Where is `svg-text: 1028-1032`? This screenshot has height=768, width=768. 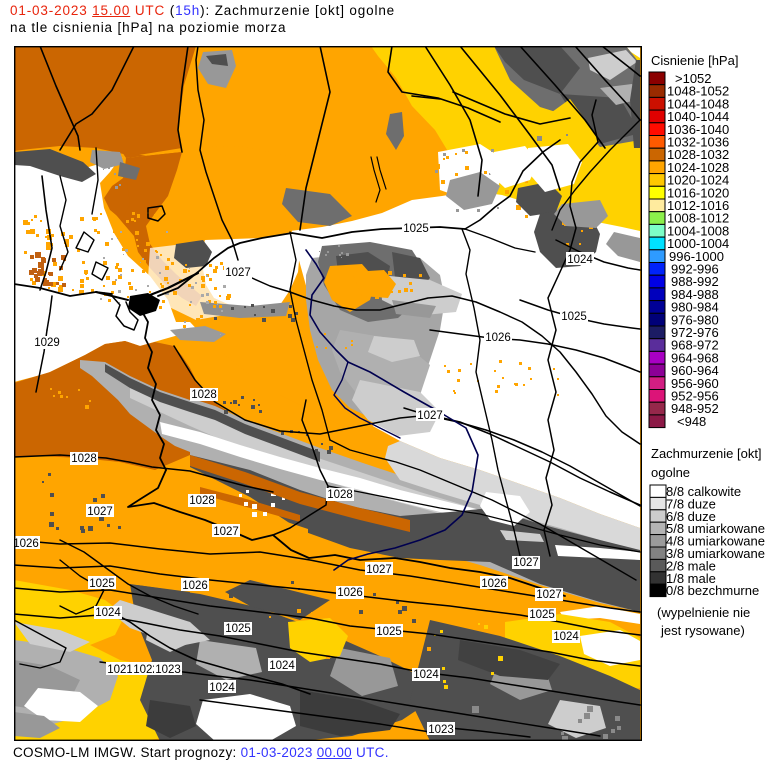 svg-text: 1028-1032 is located at coordinates (698, 154).